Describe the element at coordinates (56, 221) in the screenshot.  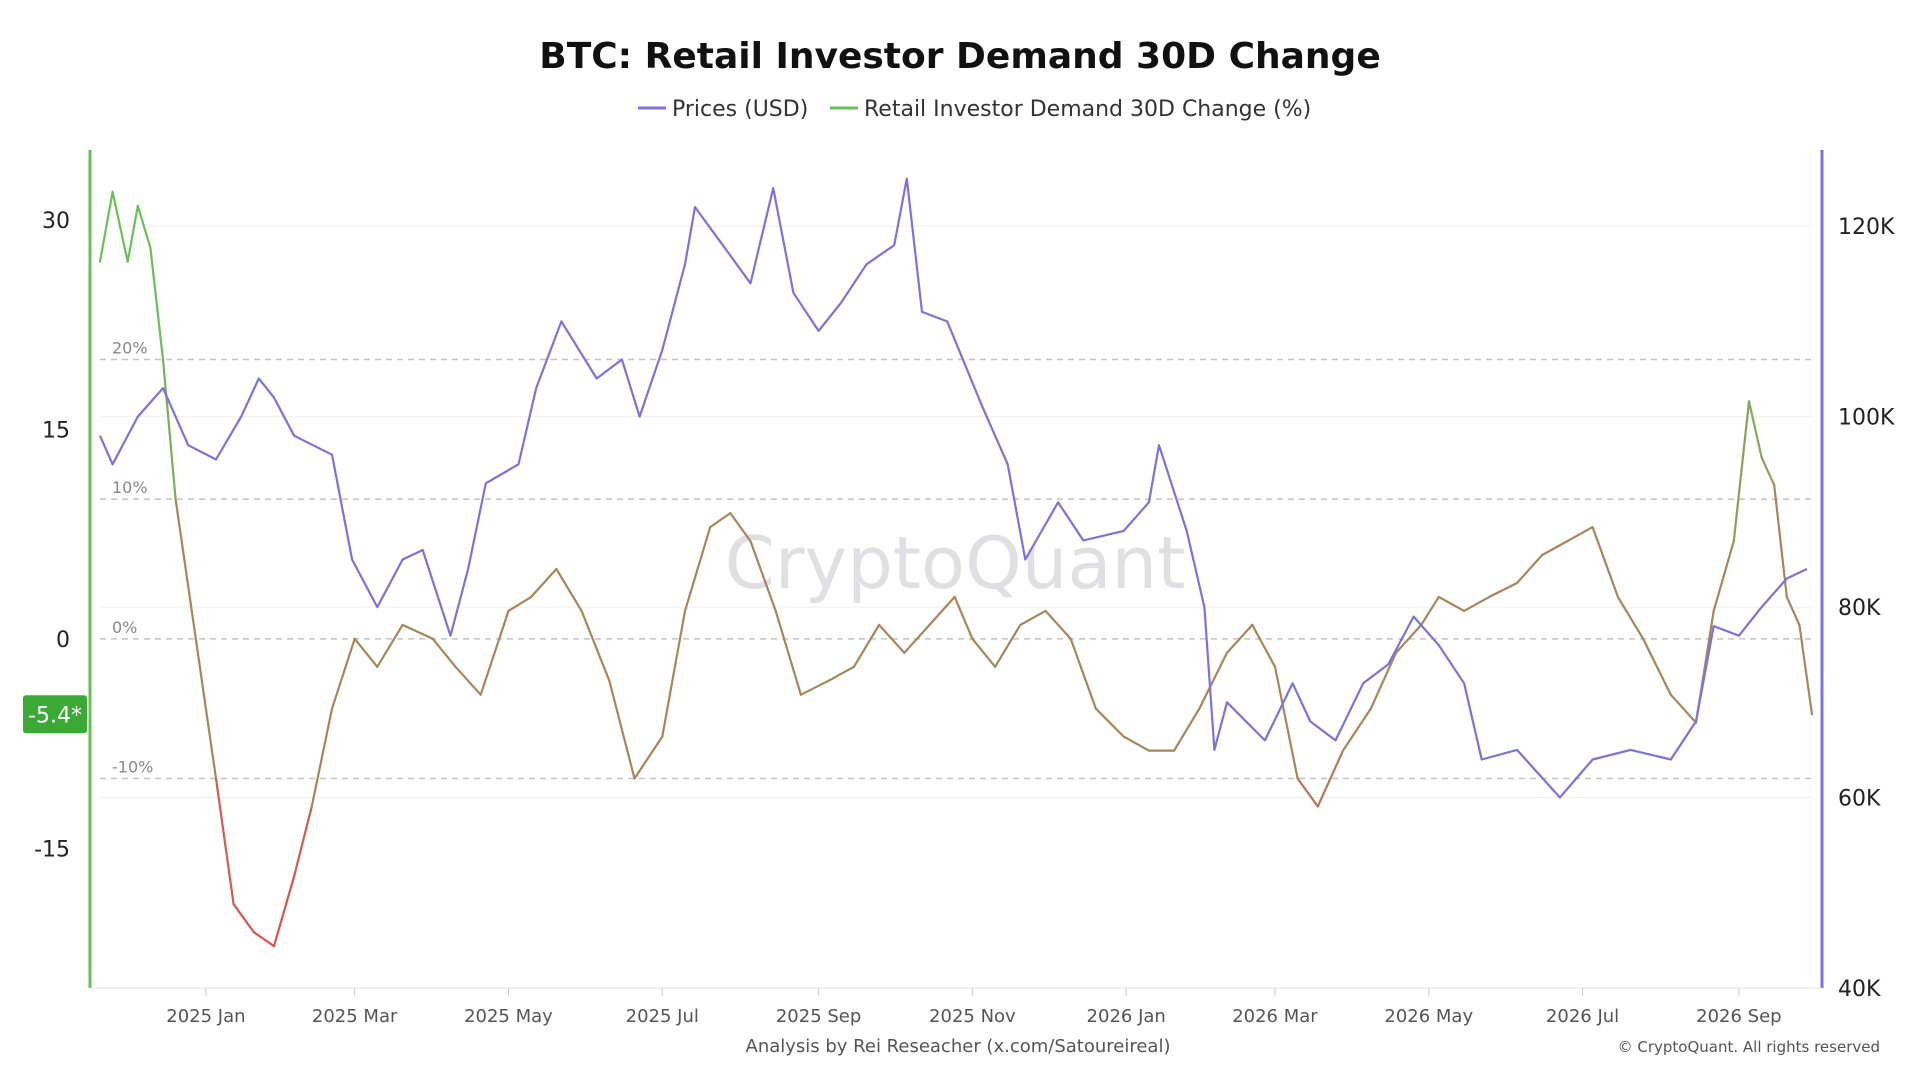
I see `left-axis-tick-label: 30` at that location.